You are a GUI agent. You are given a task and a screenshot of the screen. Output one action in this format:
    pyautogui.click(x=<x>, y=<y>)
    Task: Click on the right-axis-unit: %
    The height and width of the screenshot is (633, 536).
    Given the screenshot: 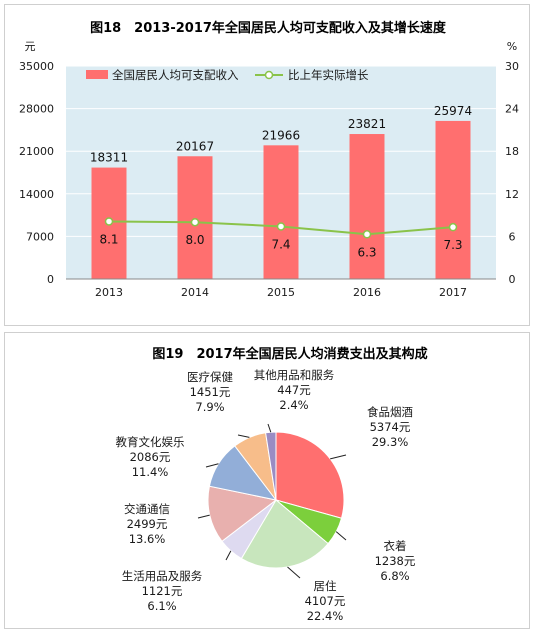 What is the action you would take?
    pyautogui.click(x=512, y=46)
    